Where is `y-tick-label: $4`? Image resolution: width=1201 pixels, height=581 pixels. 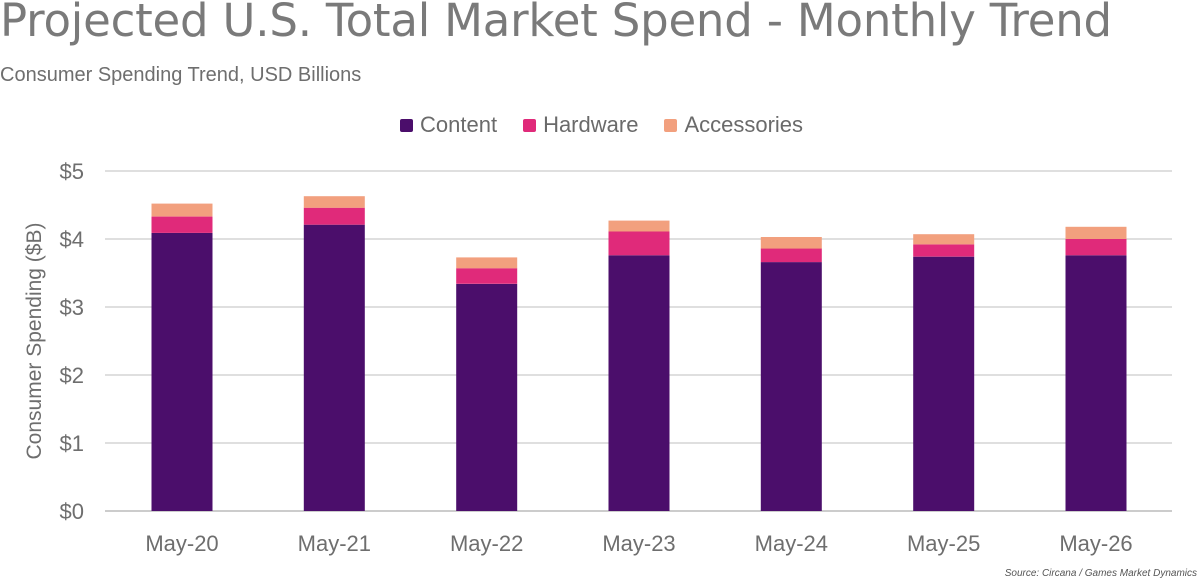
y-tick-label: $4 is located at coordinates (72, 239).